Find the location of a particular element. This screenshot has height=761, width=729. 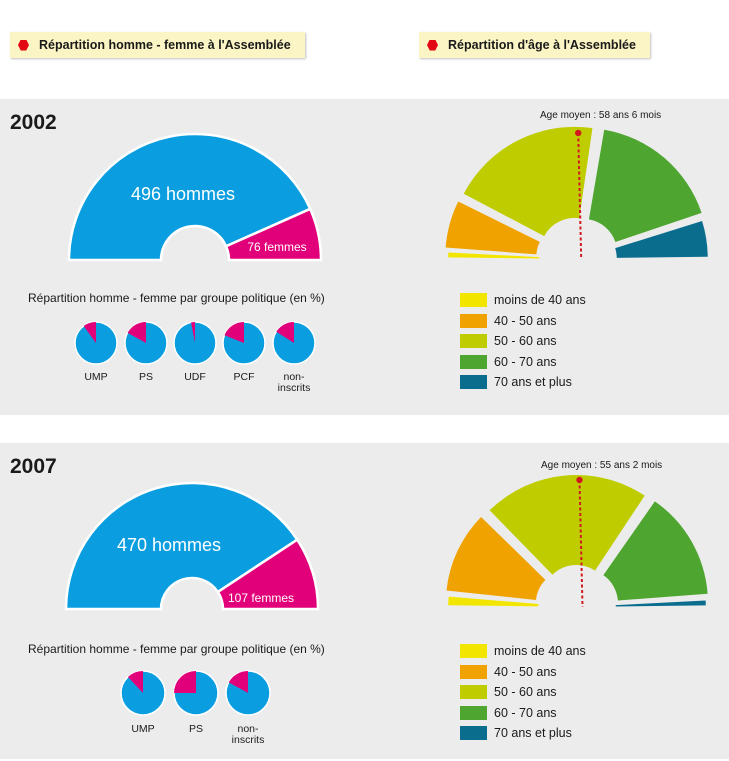

men-sector is located at coordinates (189, 197).